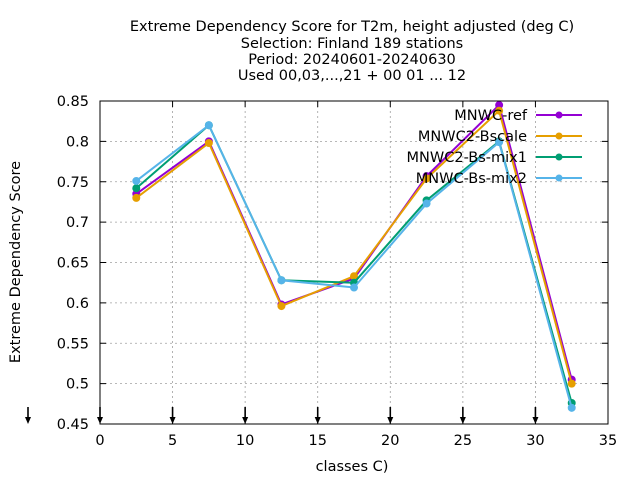  I want to click on class-markers, so click(282, 415).